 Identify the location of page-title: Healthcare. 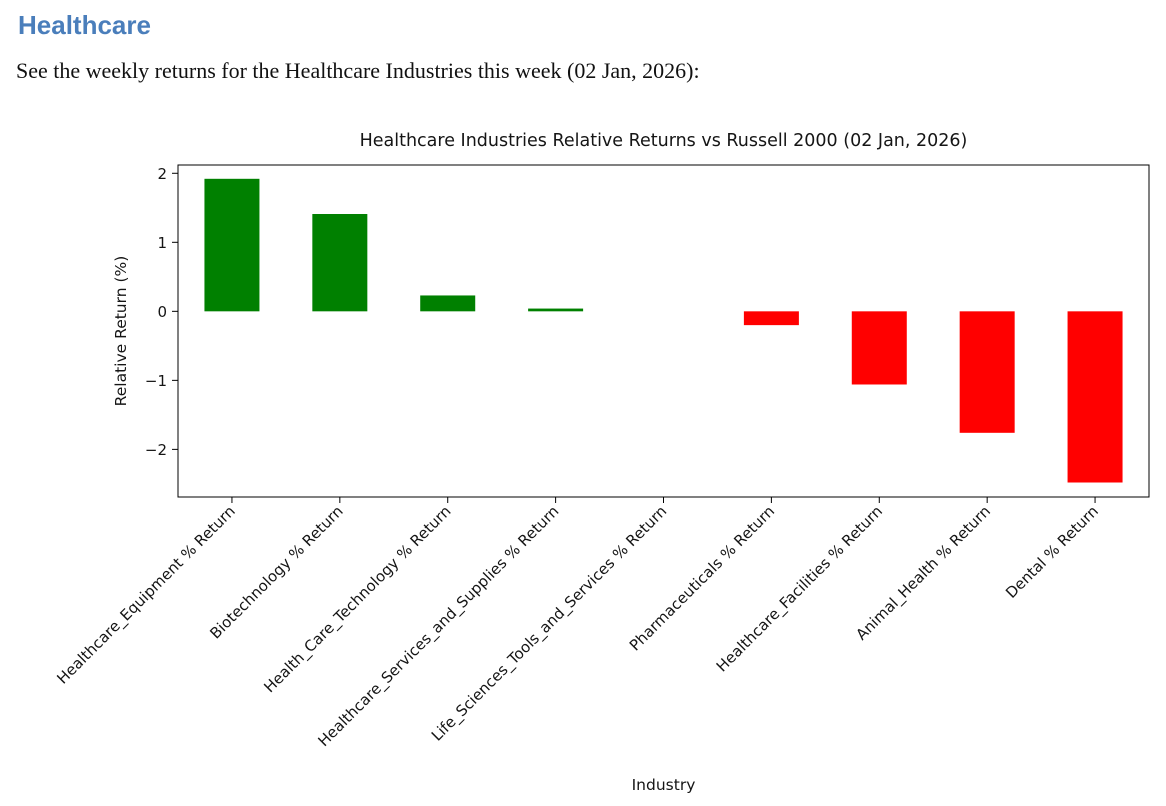
(84, 25).